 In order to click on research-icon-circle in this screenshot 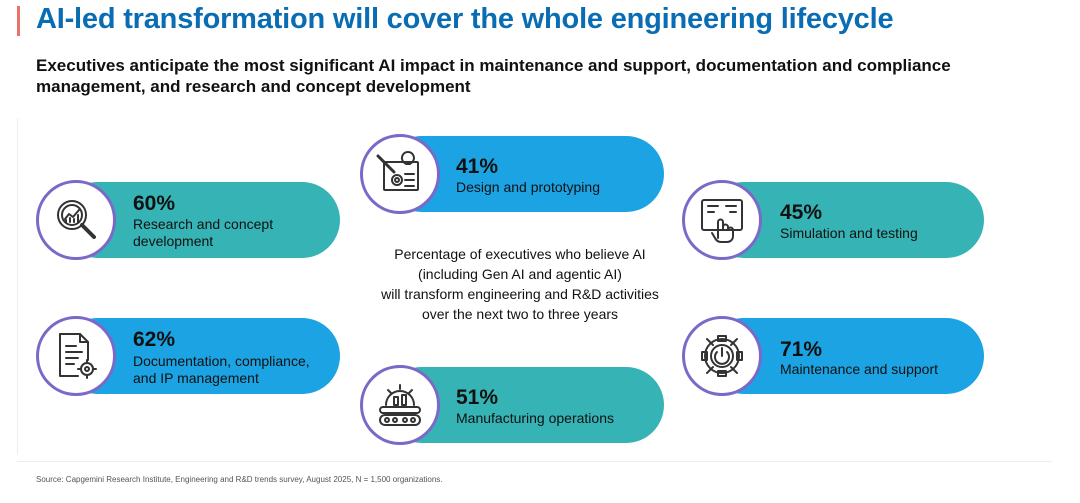, I will do `click(76, 220)`.